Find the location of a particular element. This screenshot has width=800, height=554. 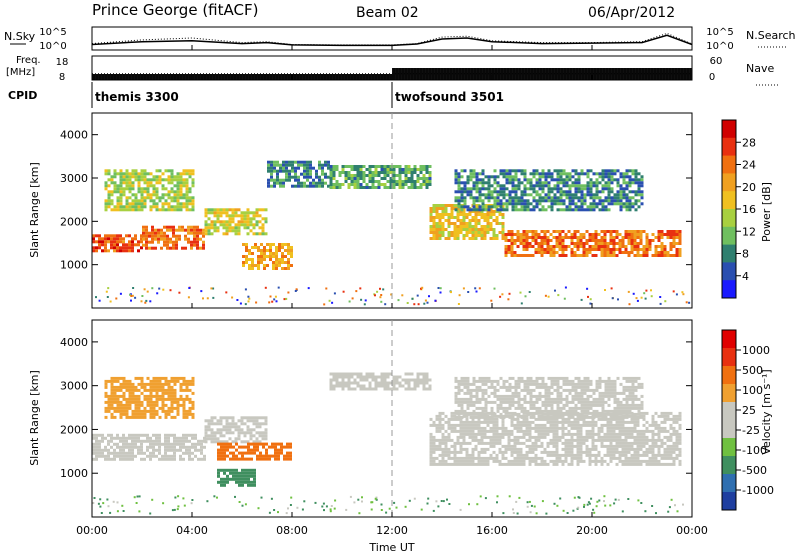

freq-unit: [MHz] is located at coordinates (20, 72).